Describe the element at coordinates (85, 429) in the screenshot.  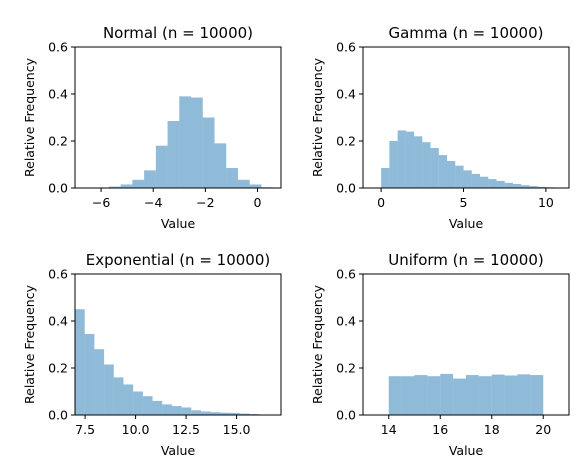
I see `x-tick-label: 7.5` at that location.